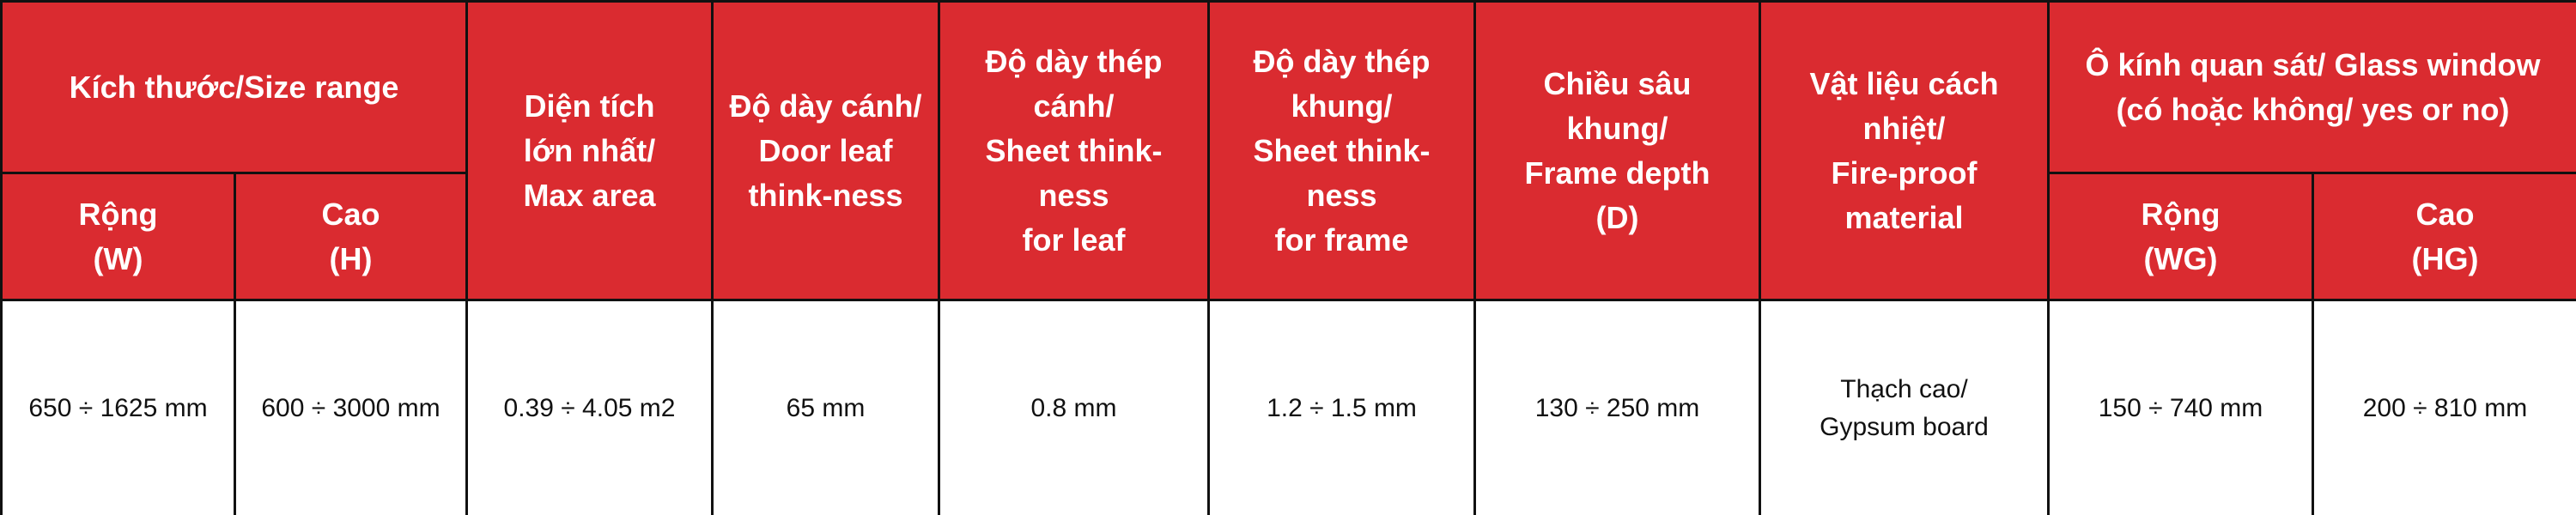  I want to click on header-frame-depth: Chiều sâu khung/ Frame depth (D), so click(1617, 150).